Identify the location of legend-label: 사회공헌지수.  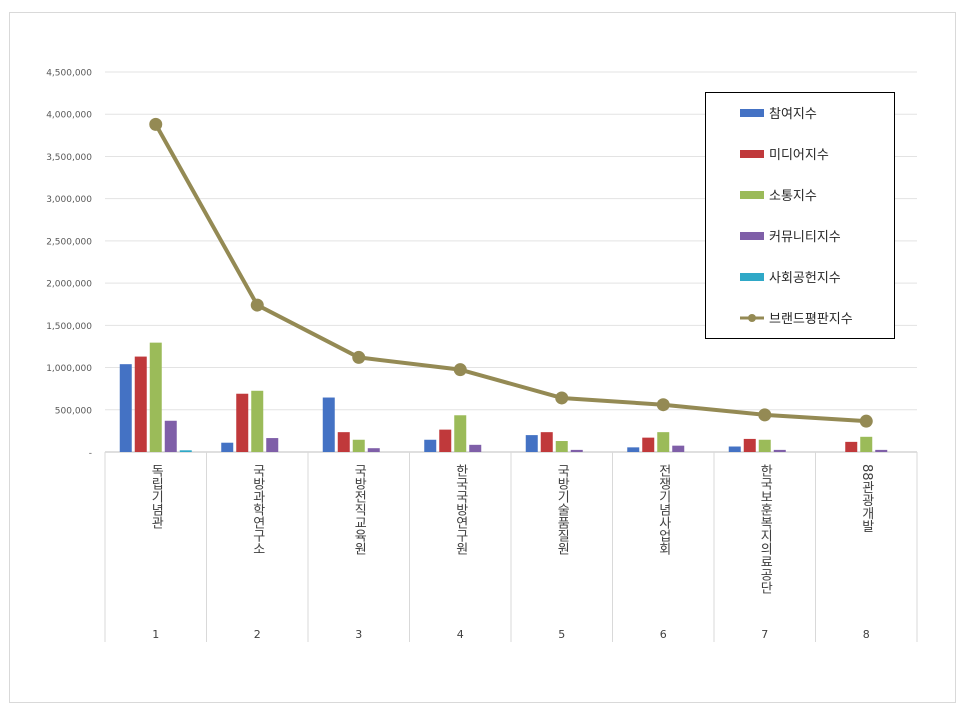
(805, 278).